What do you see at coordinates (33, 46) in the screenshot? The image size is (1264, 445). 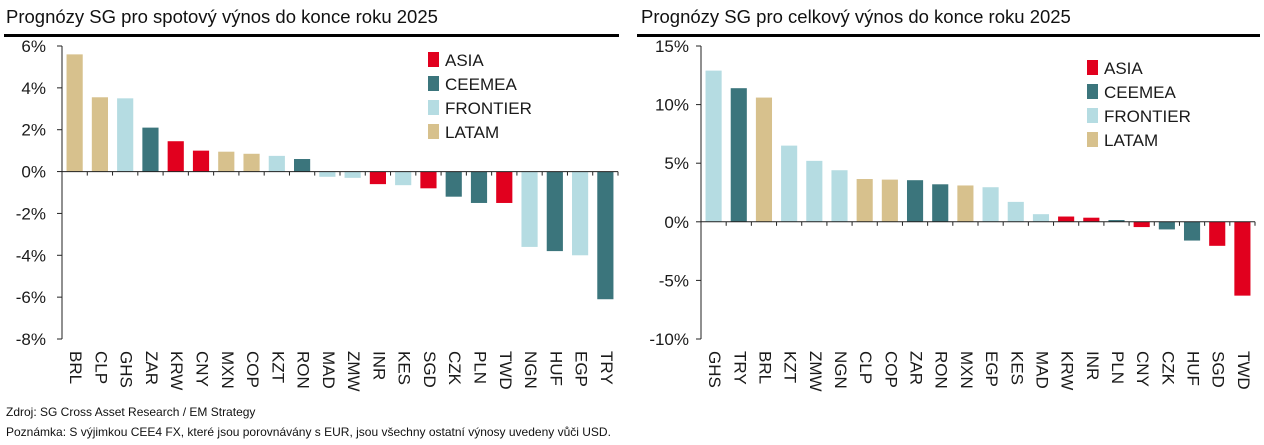 I see `y-tick-label: 6%` at bounding box center [33, 46].